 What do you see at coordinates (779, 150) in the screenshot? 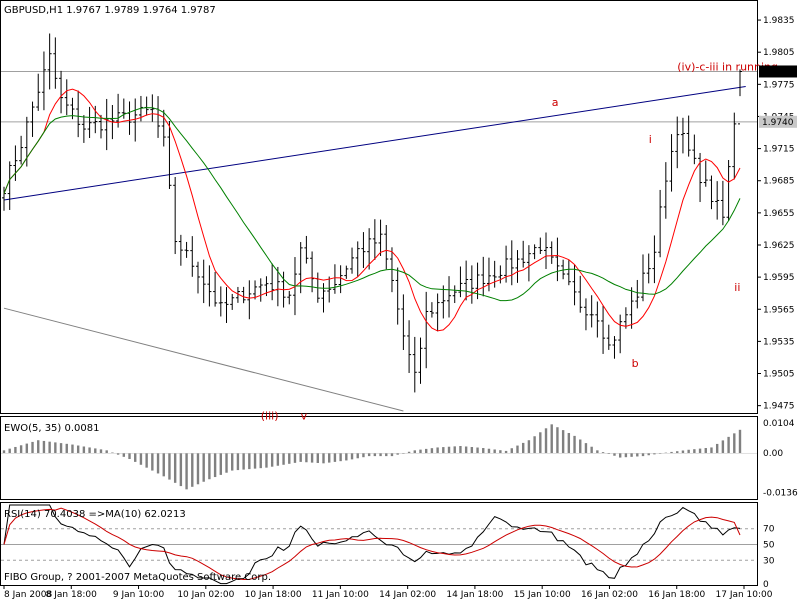
I see `price-tick-label: 1.9715` at bounding box center [779, 150].